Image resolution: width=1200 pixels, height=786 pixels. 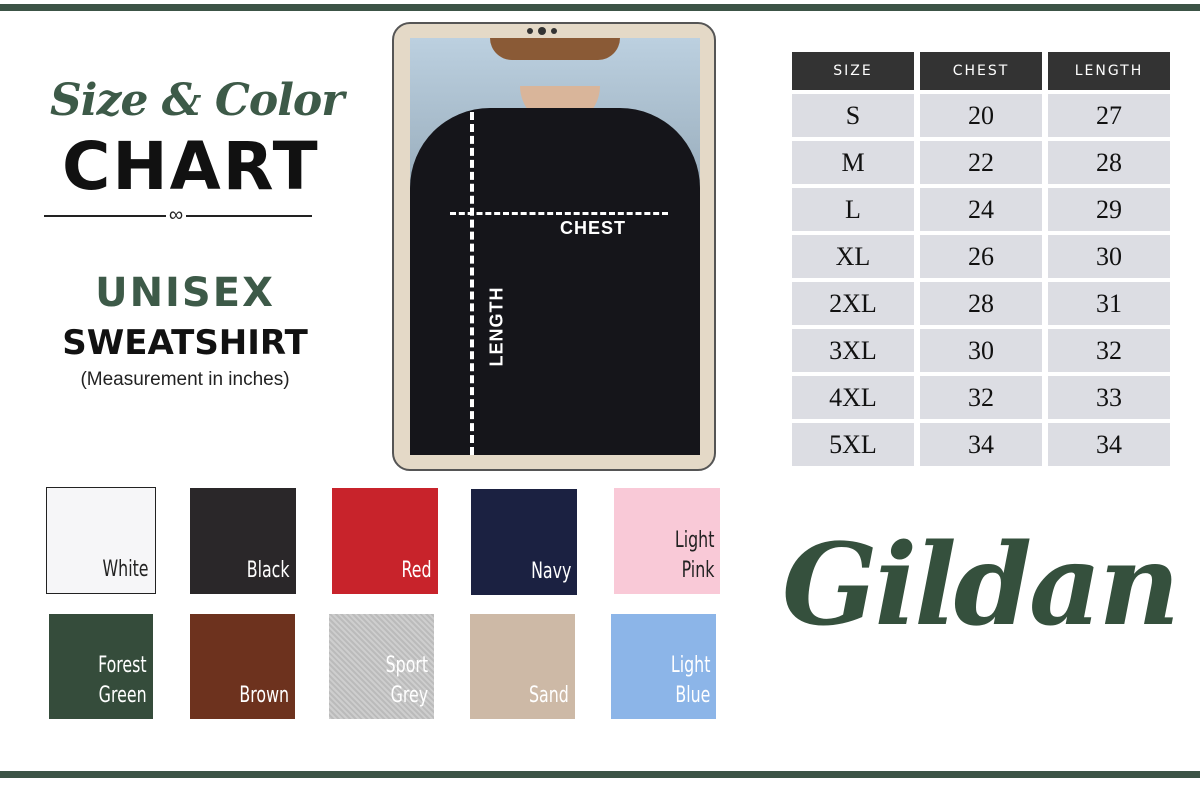 I want to click on swatch-label: Sport Grey, so click(x=406, y=680).